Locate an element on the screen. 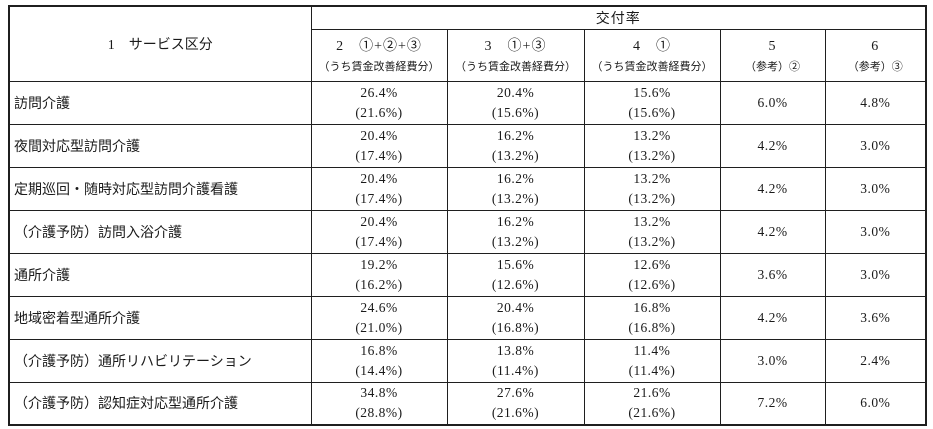 The image size is (933, 429). column-header-sub: （参考）③ is located at coordinates (875, 67).